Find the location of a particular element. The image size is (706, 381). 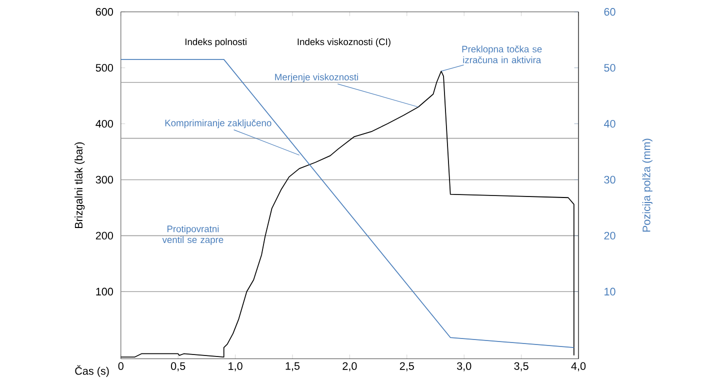

annotation: Komprimiranje zaključeno is located at coordinates (218, 124).